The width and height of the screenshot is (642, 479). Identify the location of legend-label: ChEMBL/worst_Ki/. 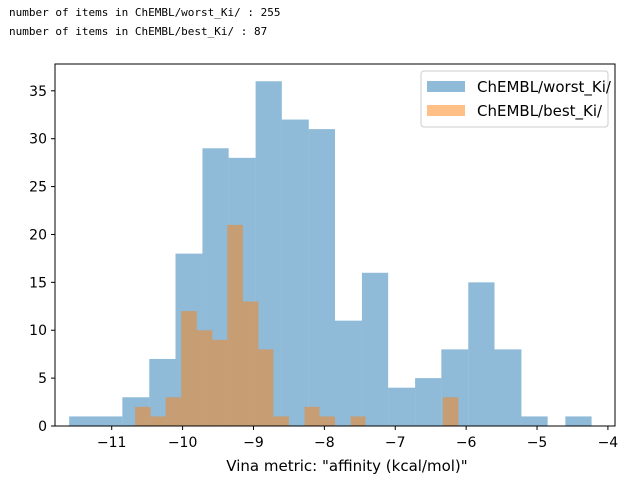
(544, 87).